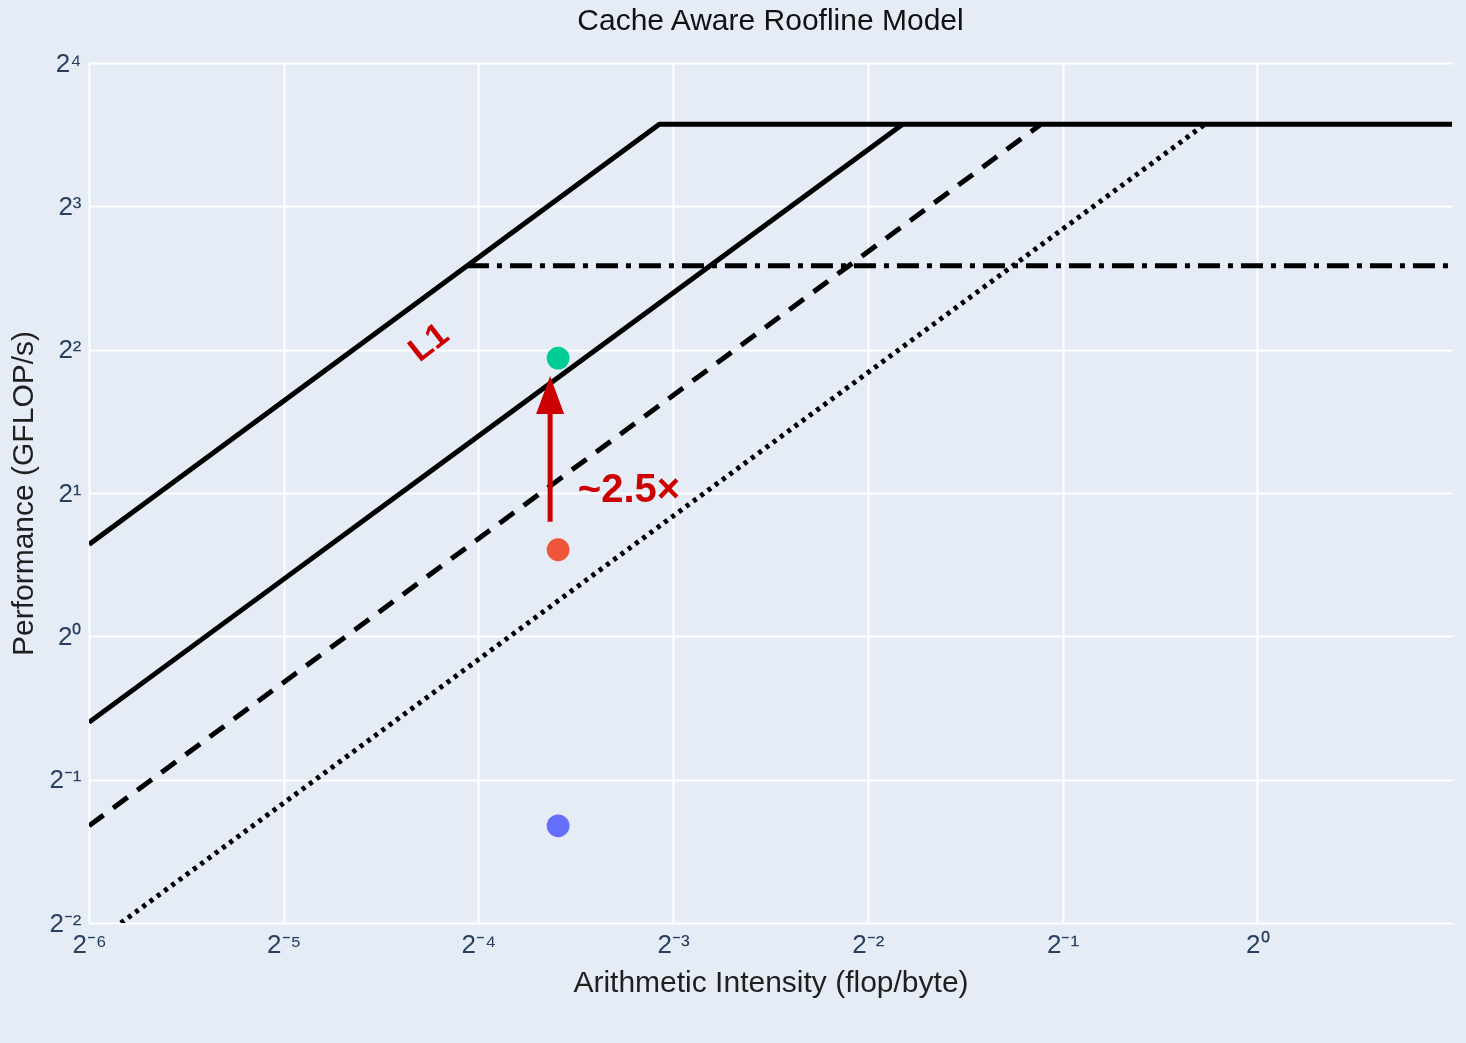  What do you see at coordinates (1258, 943) in the screenshot?
I see `x-tick-label: 2⁰` at bounding box center [1258, 943].